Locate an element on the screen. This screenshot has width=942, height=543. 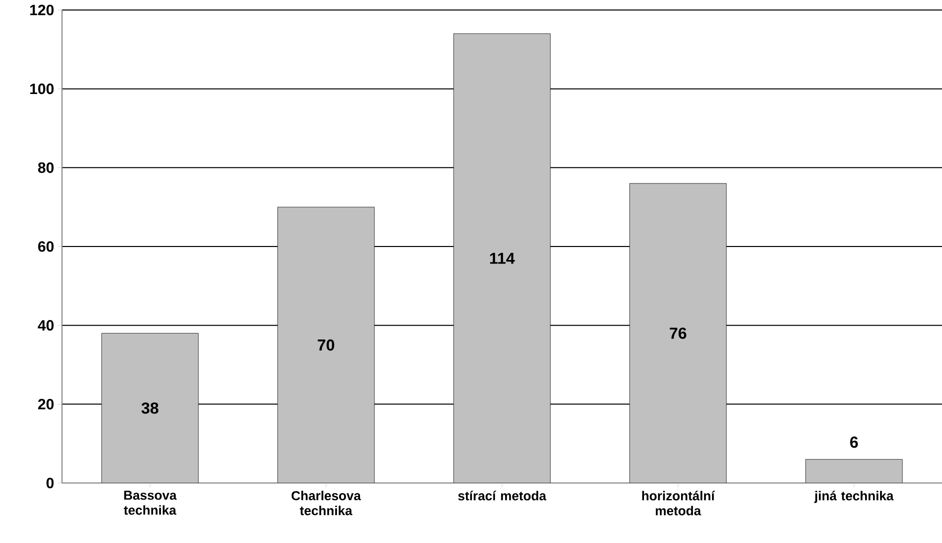
data-label: 76 is located at coordinates (678, 333).